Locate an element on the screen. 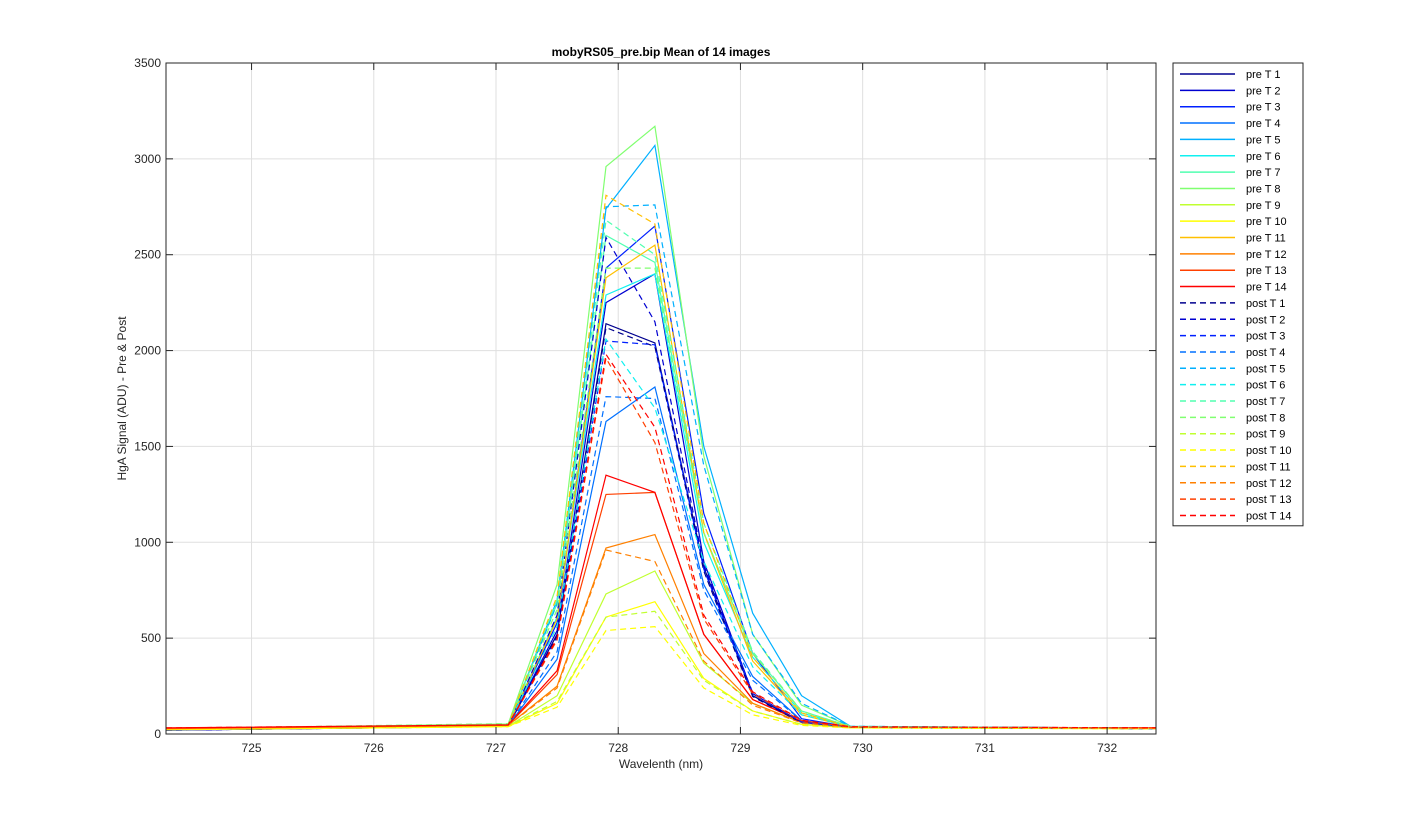 Image resolution: width=1425 pixels, height=825 pixels. y-tick-label: 3500 is located at coordinates (147, 63).